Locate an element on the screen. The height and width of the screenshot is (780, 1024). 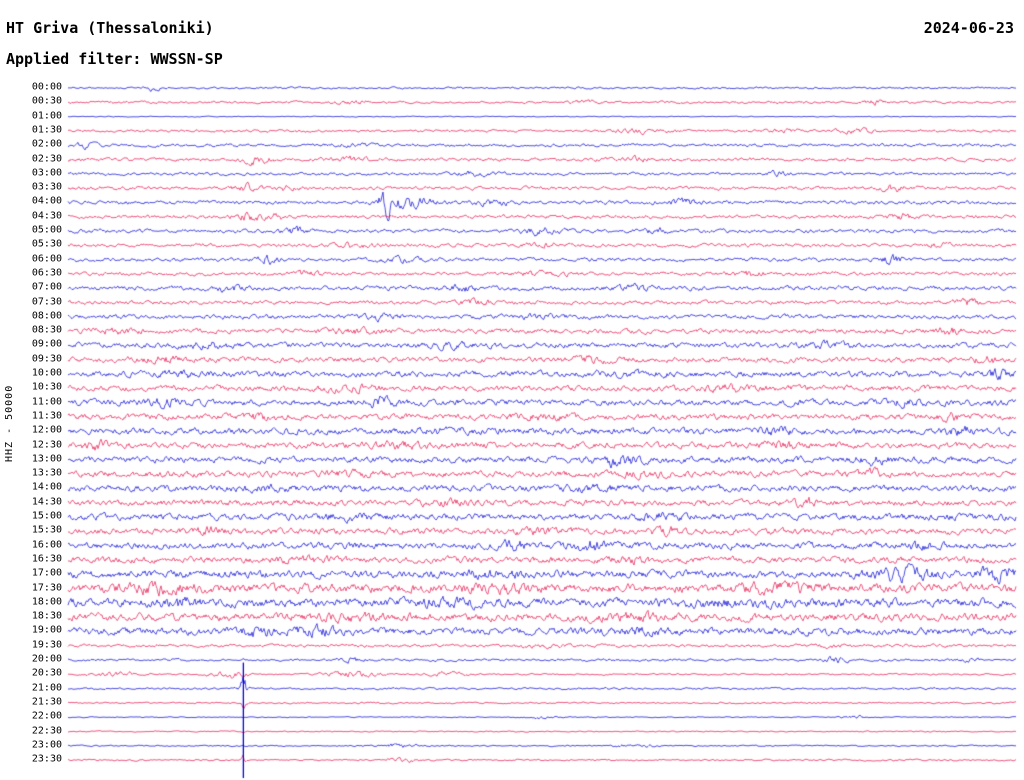
time-label: 19:30 is located at coordinates (46, 645).